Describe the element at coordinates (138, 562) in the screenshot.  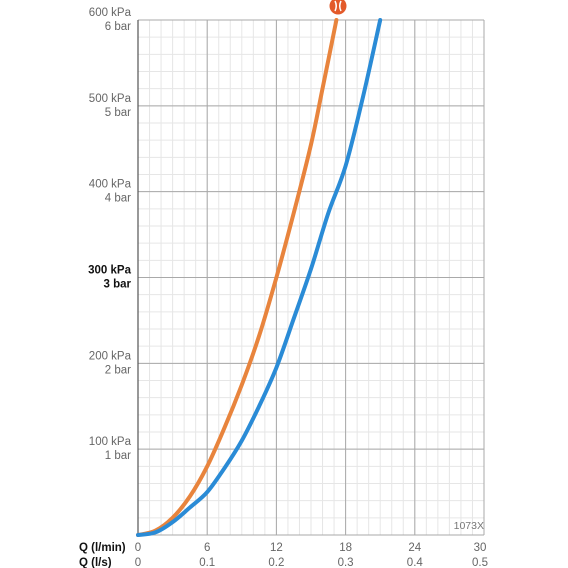
I see `x-tick-label-ls: 0` at that location.